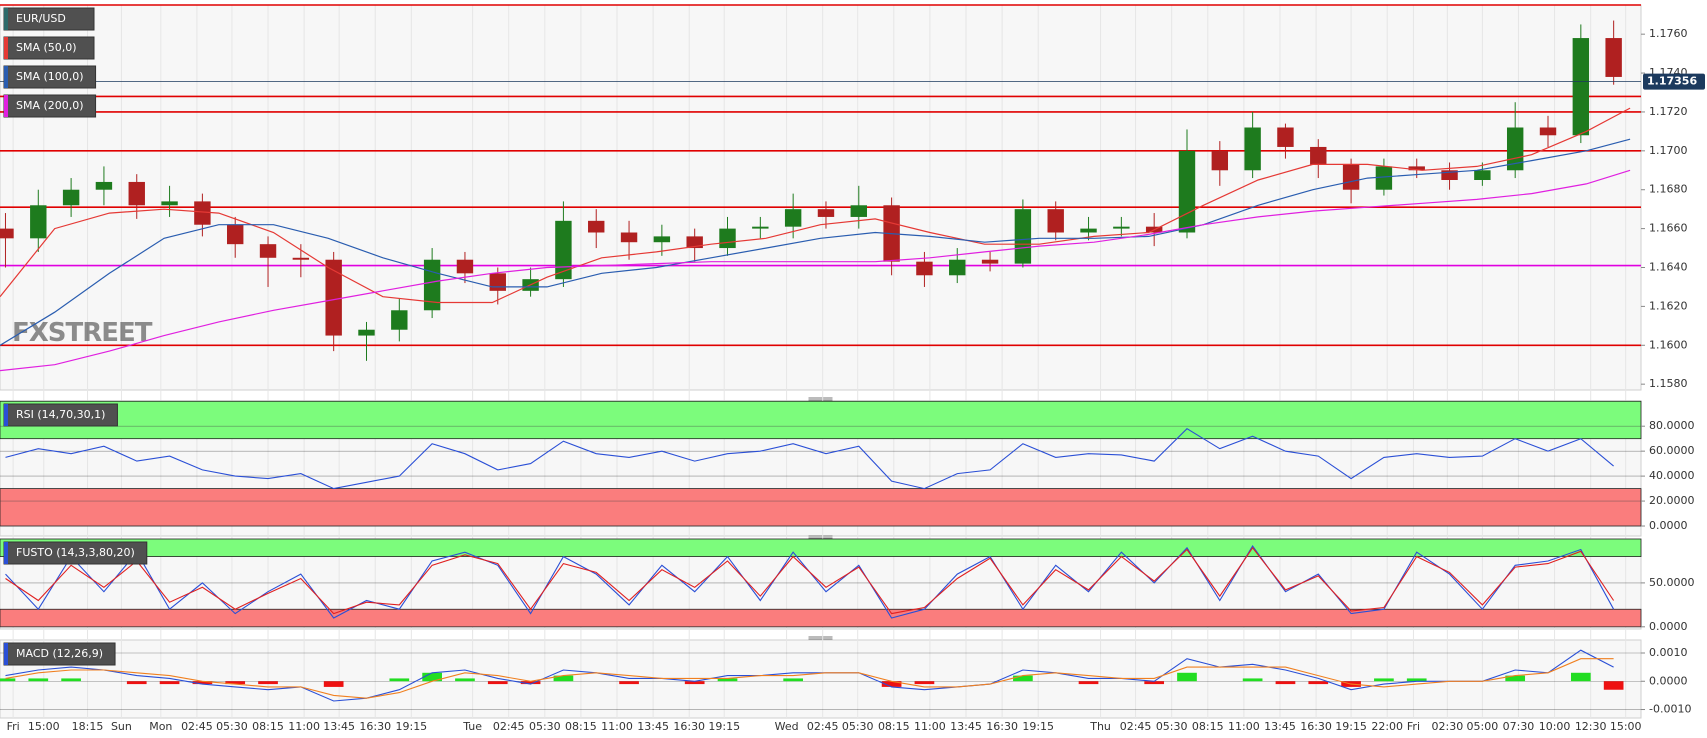 The height and width of the screenshot is (738, 1707). Describe the element at coordinates (1668, 383) in the screenshot. I see `y-tick-label: 1.1580` at that location.